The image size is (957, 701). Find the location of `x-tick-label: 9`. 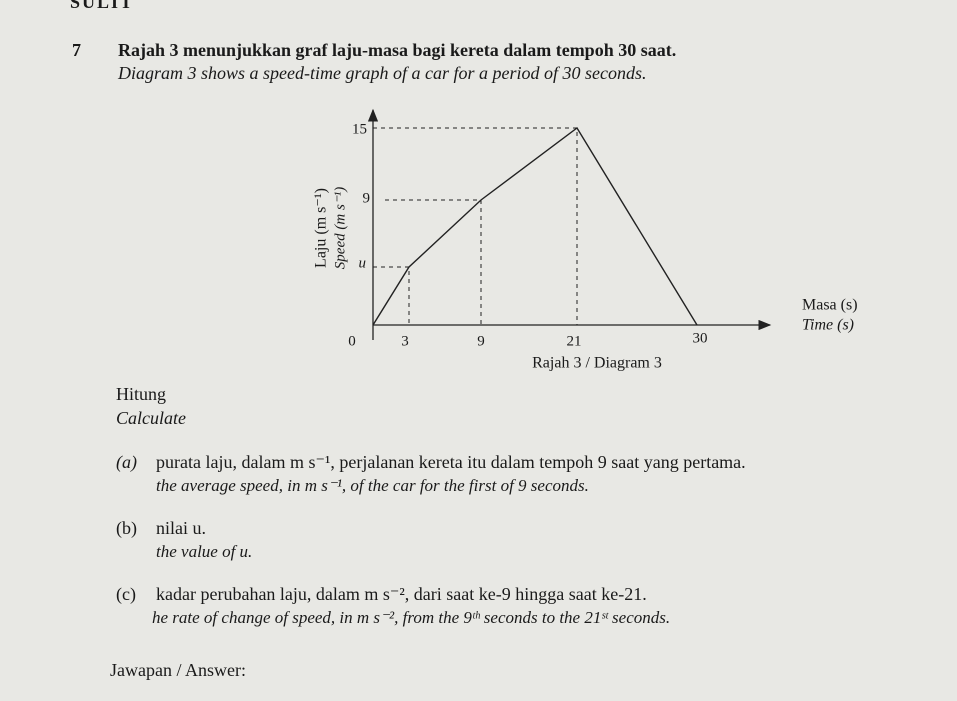

x-tick-label: 9 is located at coordinates (481, 341).